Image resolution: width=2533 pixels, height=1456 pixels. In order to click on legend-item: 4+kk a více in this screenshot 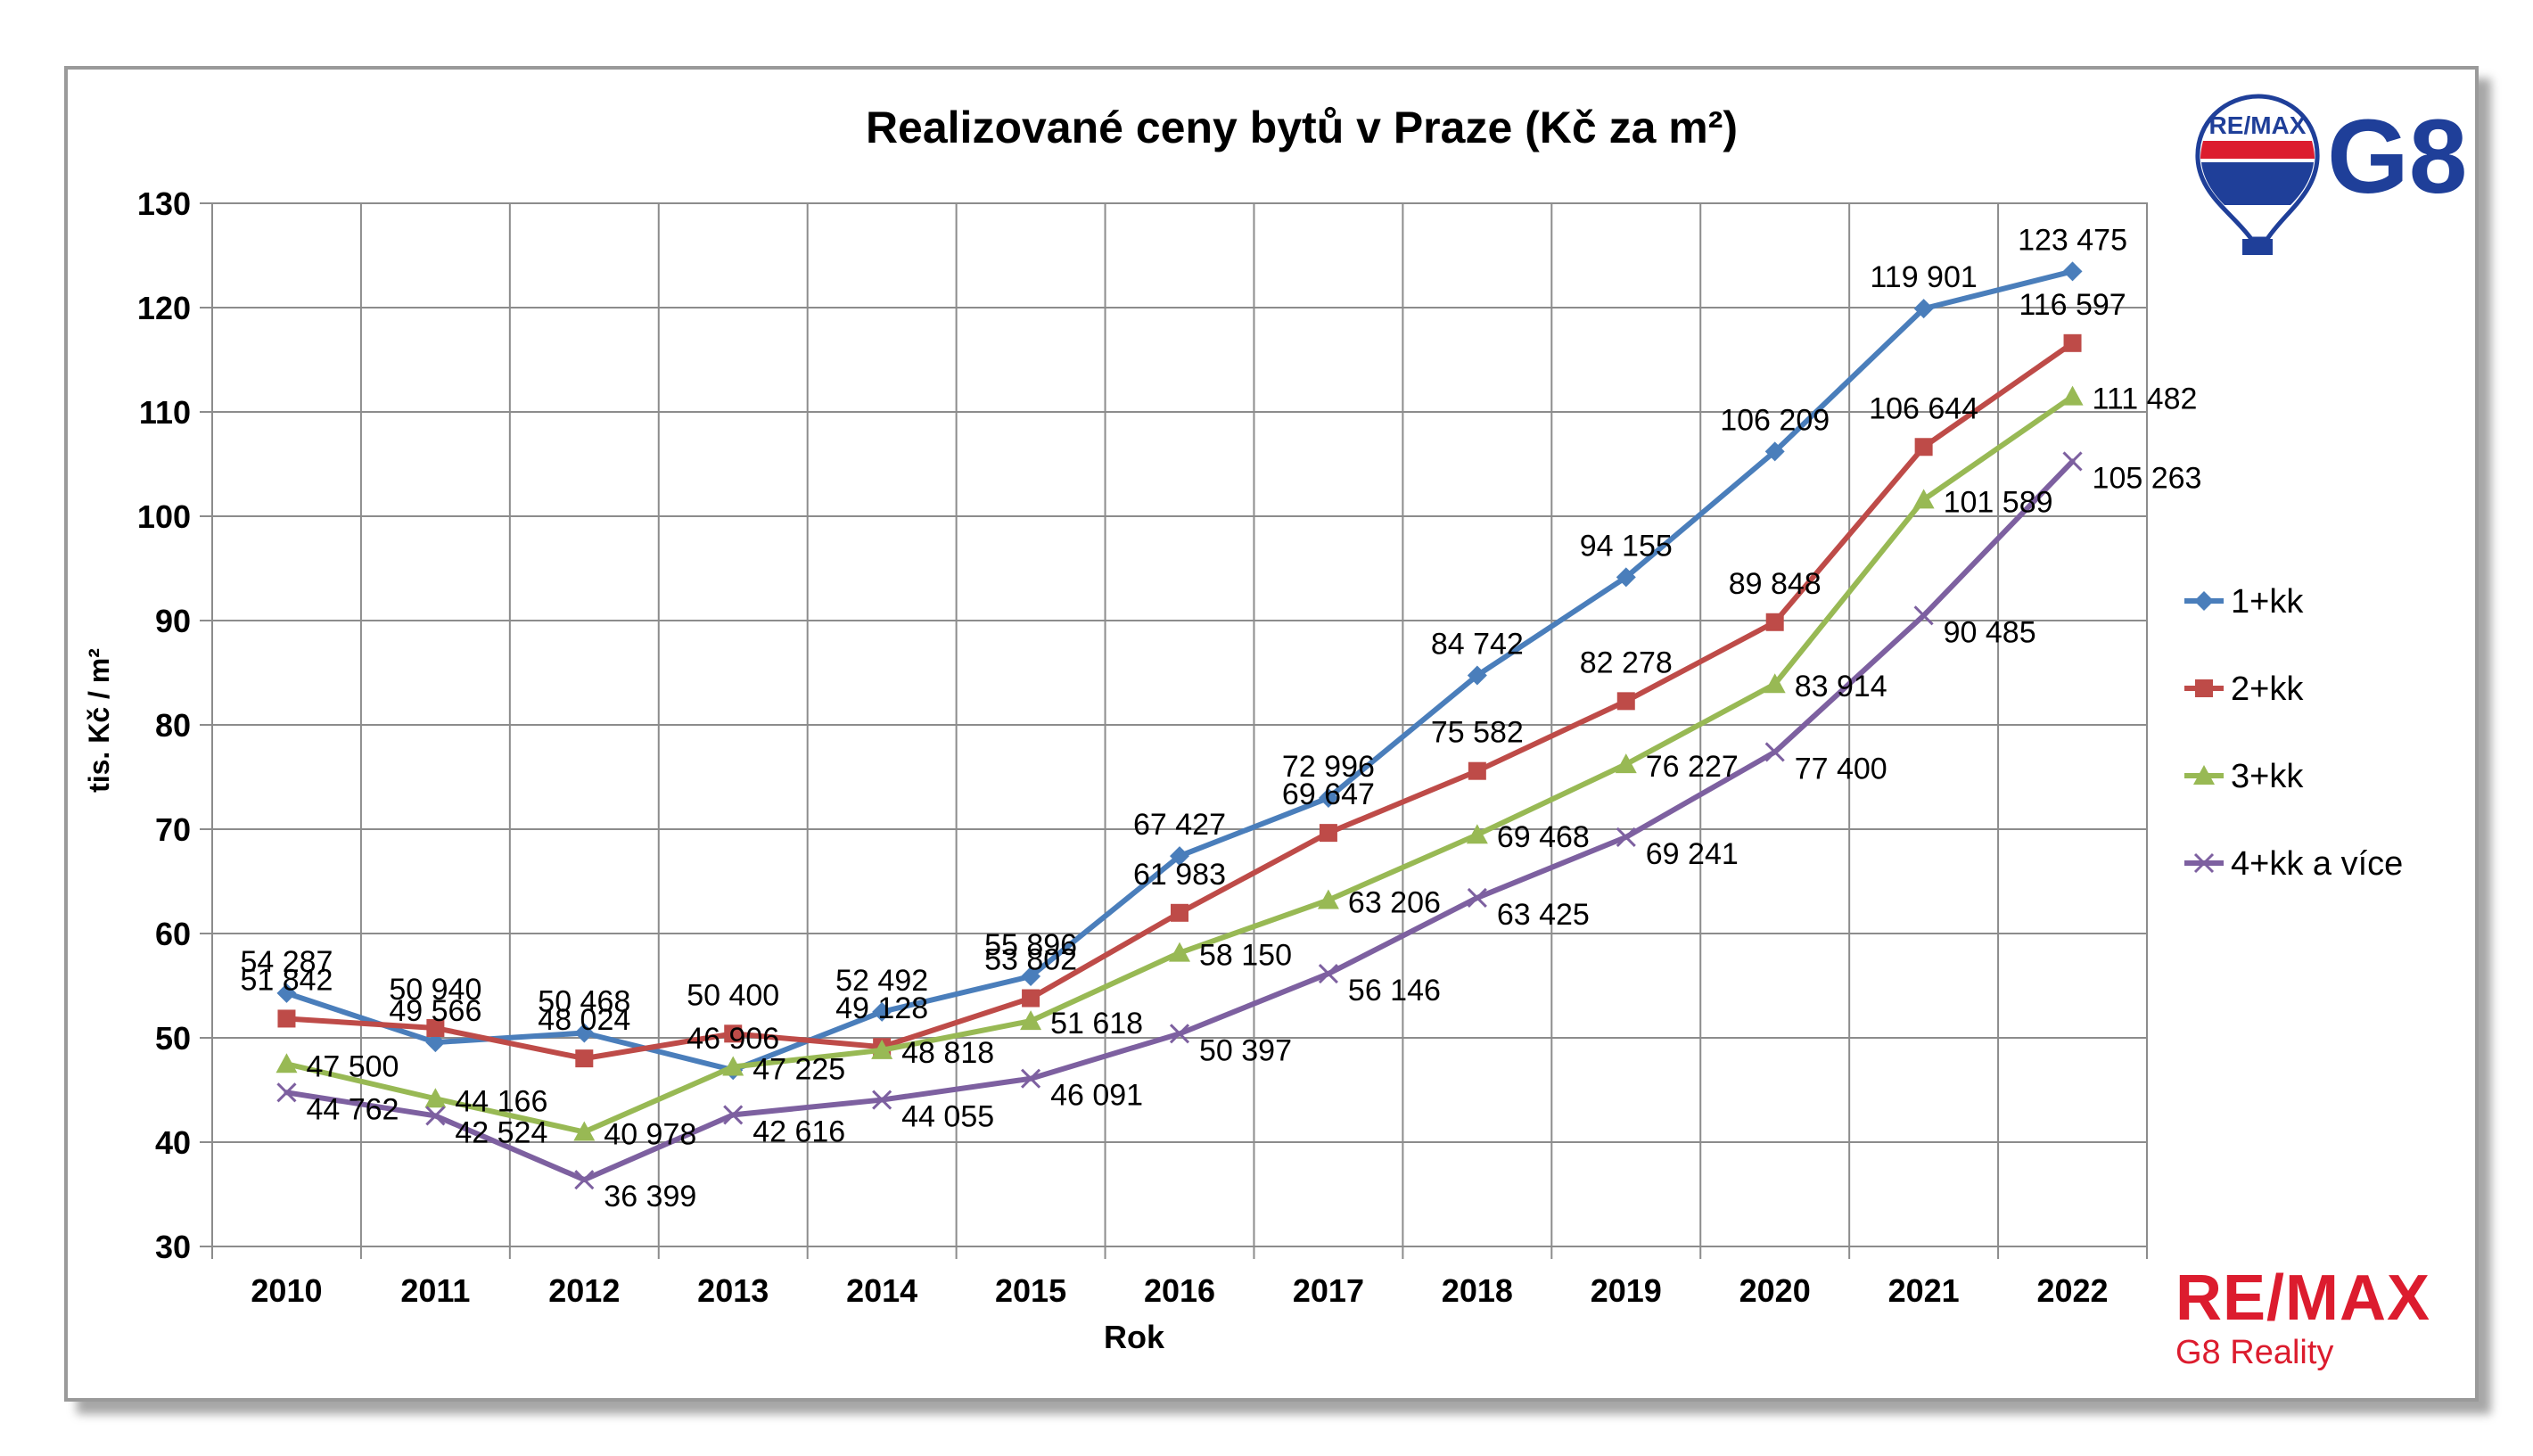, I will do `click(2293, 864)`.